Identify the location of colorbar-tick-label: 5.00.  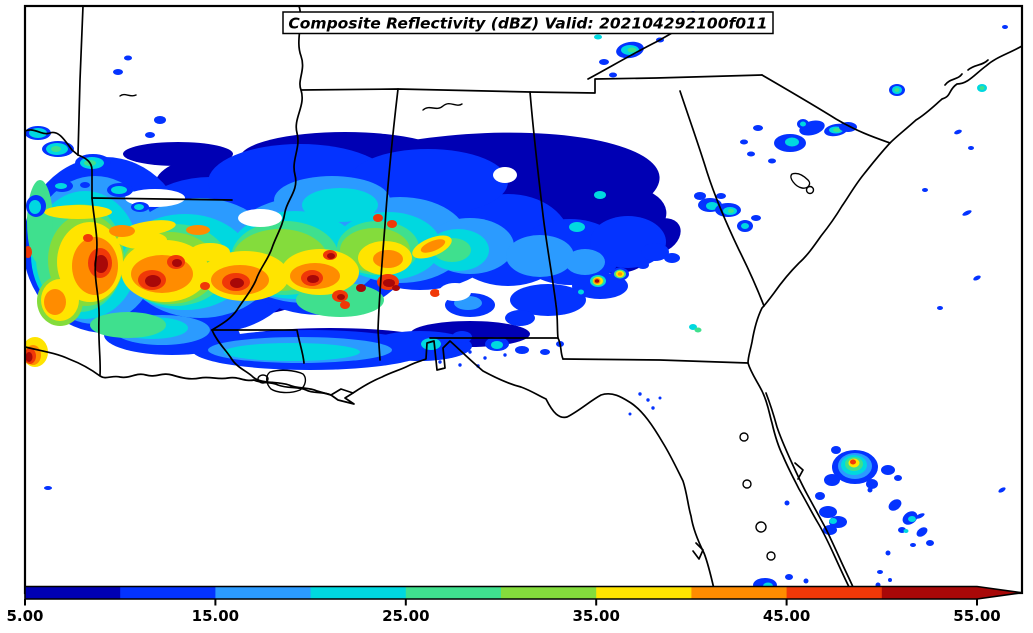
(24, 616).